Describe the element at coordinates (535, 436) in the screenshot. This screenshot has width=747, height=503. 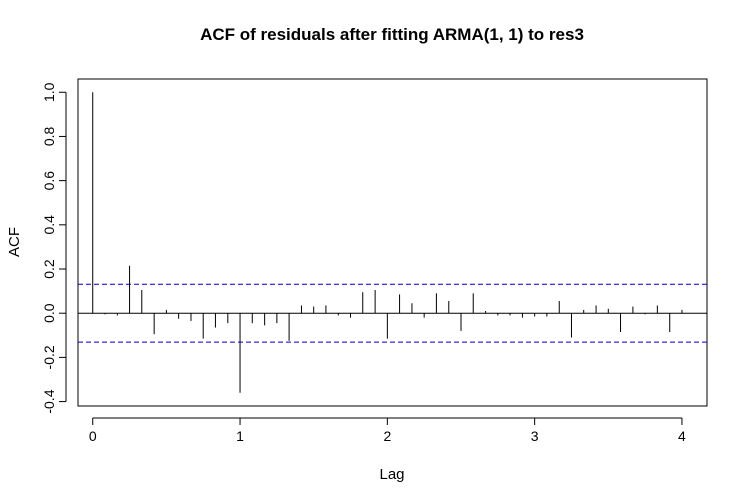
I see `x-tick-label: 3` at that location.